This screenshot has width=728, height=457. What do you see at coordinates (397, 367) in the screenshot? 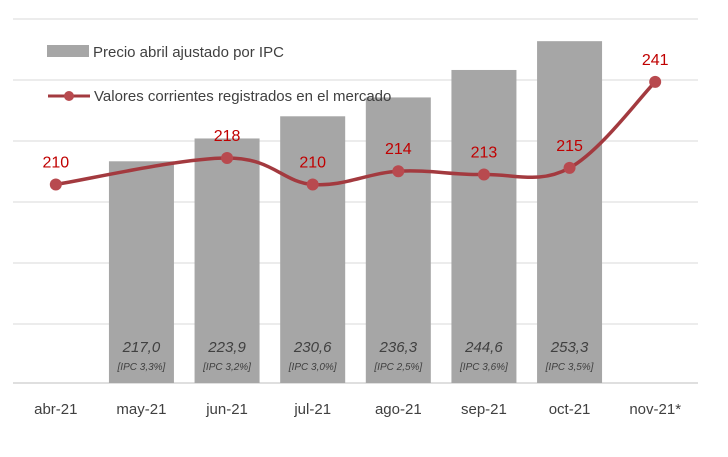
I see `bar-ipc-note: [IPC 2,5%]` at bounding box center [397, 367].